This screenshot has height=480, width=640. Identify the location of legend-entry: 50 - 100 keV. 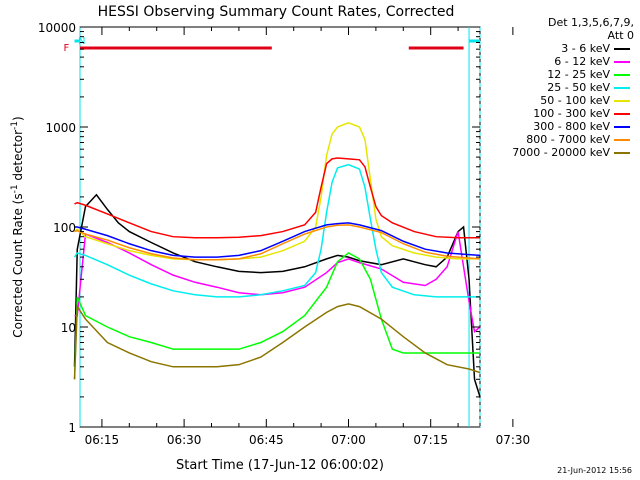
(560, 100).